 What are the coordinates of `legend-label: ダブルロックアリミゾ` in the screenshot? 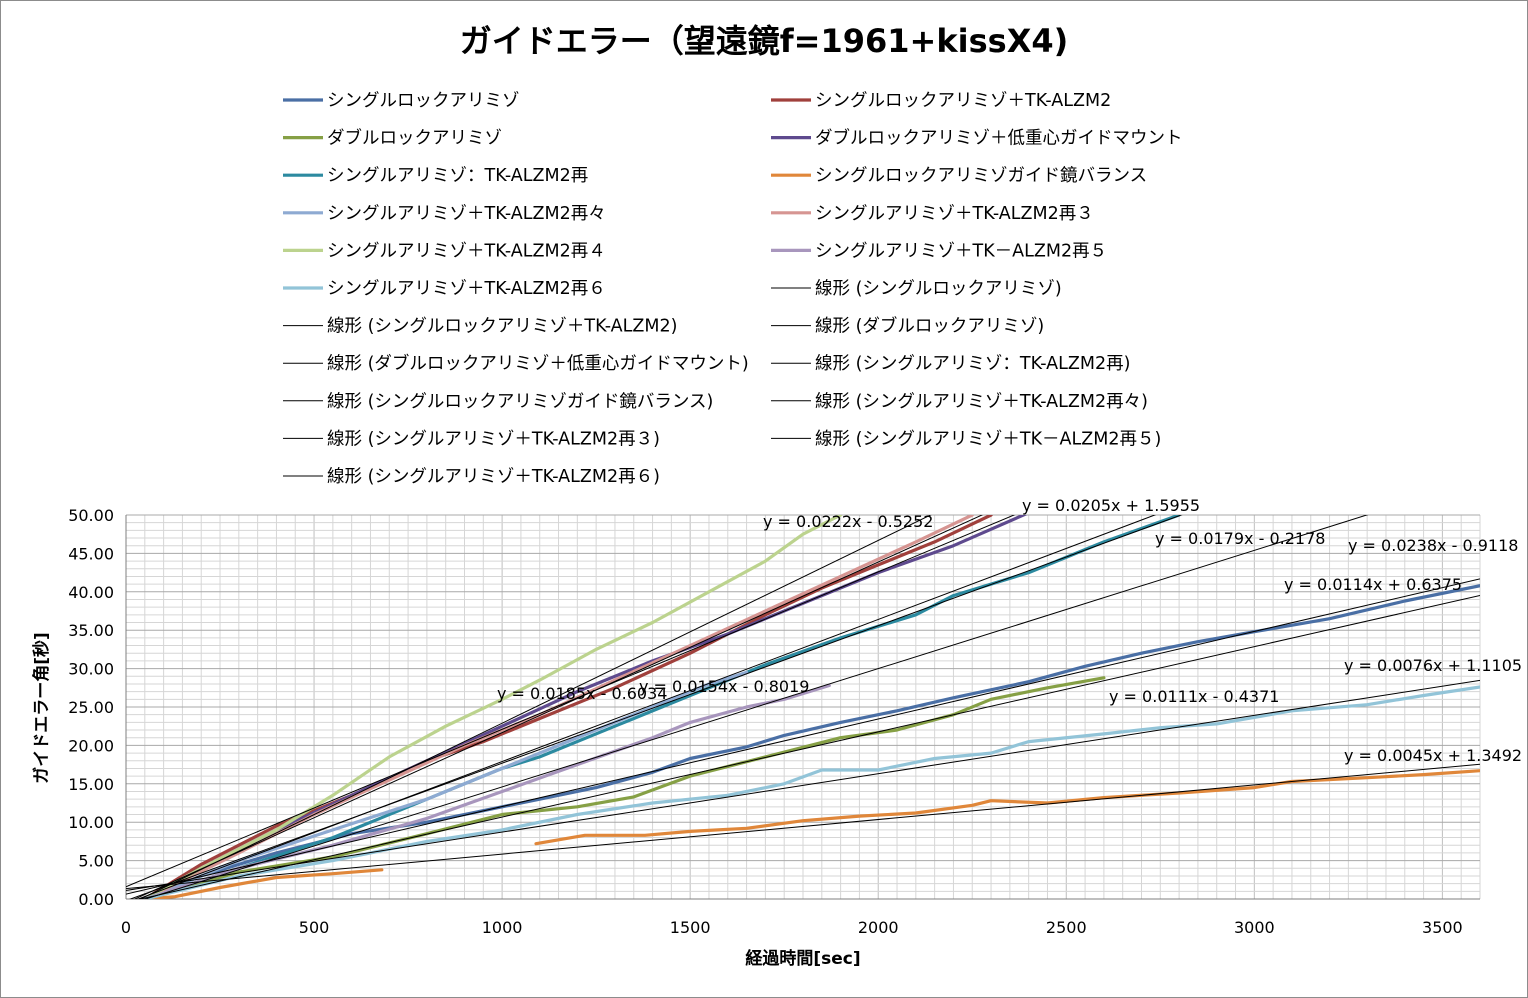 It's located at (414, 138).